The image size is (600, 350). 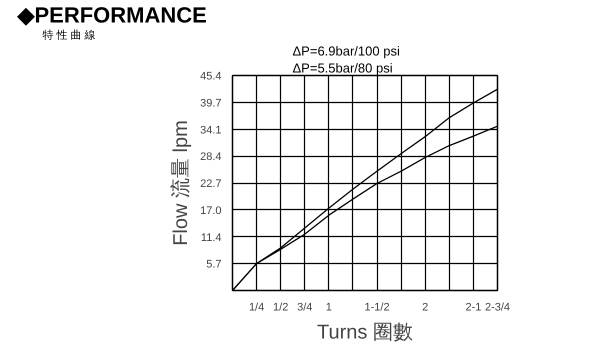 What do you see at coordinates (365, 333) in the screenshot?
I see `x-axis-title: Turns 圈數` at bounding box center [365, 333].